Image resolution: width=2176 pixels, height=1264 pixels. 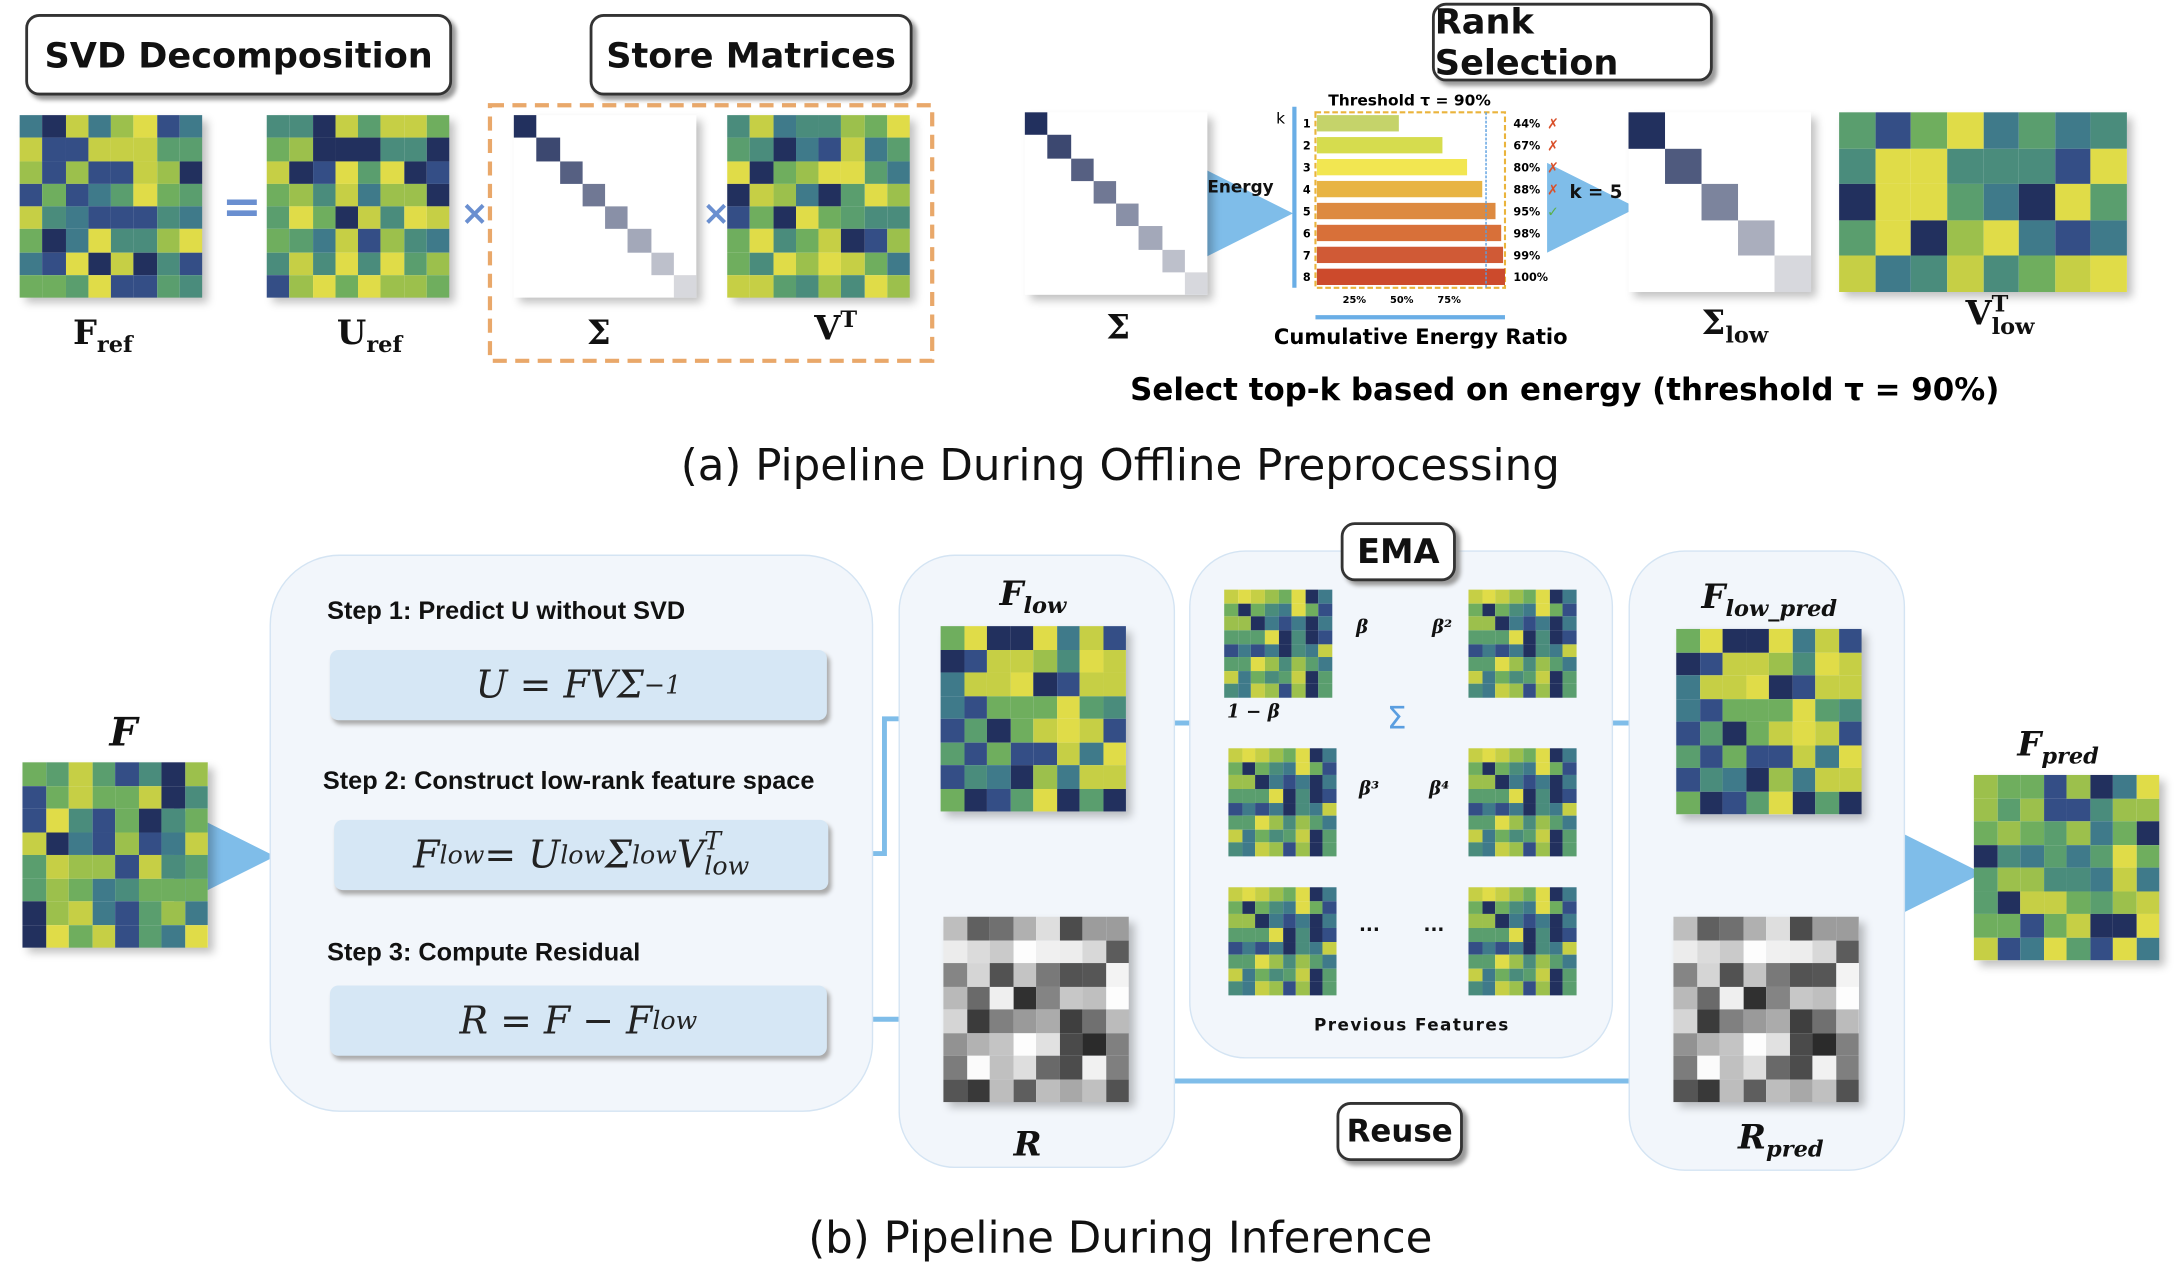 I want to click on previous-feature, so click(x=1522, y=802).